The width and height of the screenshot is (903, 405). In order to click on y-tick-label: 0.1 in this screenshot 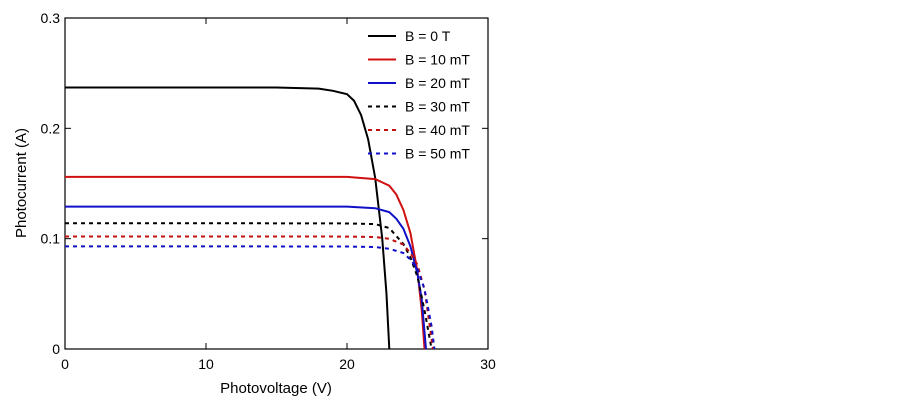, I will do `click(51, 239)`.